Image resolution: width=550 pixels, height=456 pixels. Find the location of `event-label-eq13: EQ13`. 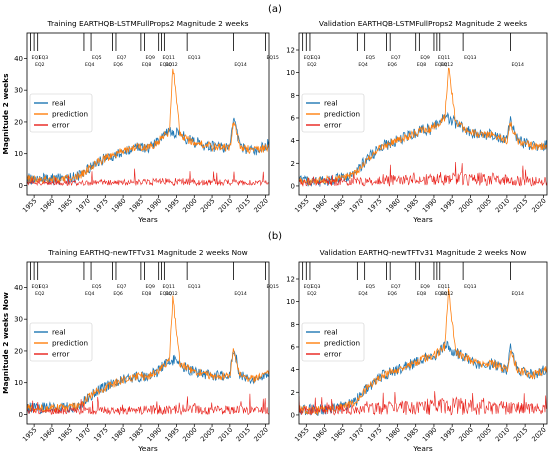

event-label-eq13: EQ13 is located at coordinates (470, 287).